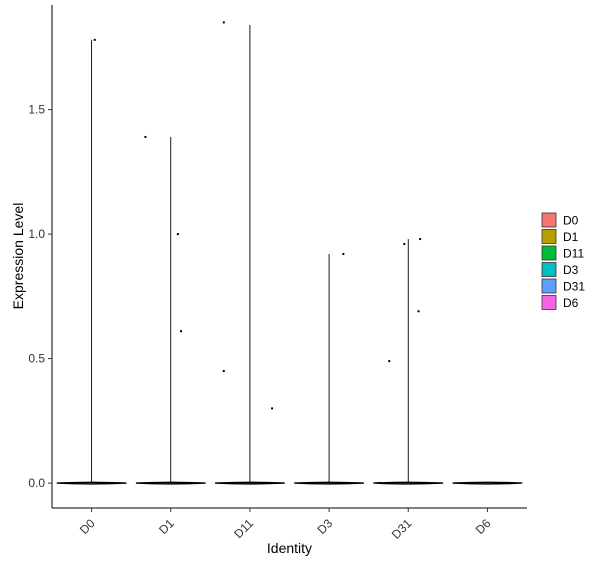  What do you see at coordinates (285, 525) in the screenshot?
I see `x-axis: D0 D1 D11 D3 D31 D6` at bounding box center [285, 525].